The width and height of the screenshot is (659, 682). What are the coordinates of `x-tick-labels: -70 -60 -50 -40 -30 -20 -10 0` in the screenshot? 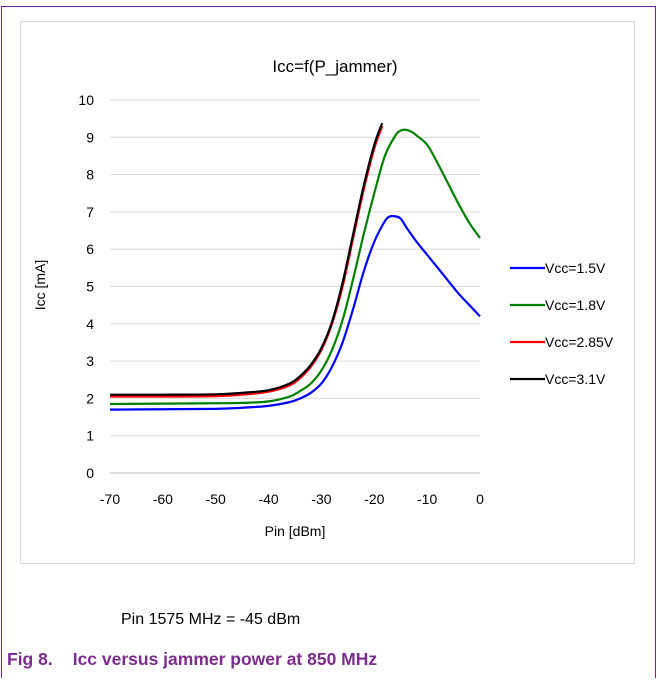 It's located at (292, 499).